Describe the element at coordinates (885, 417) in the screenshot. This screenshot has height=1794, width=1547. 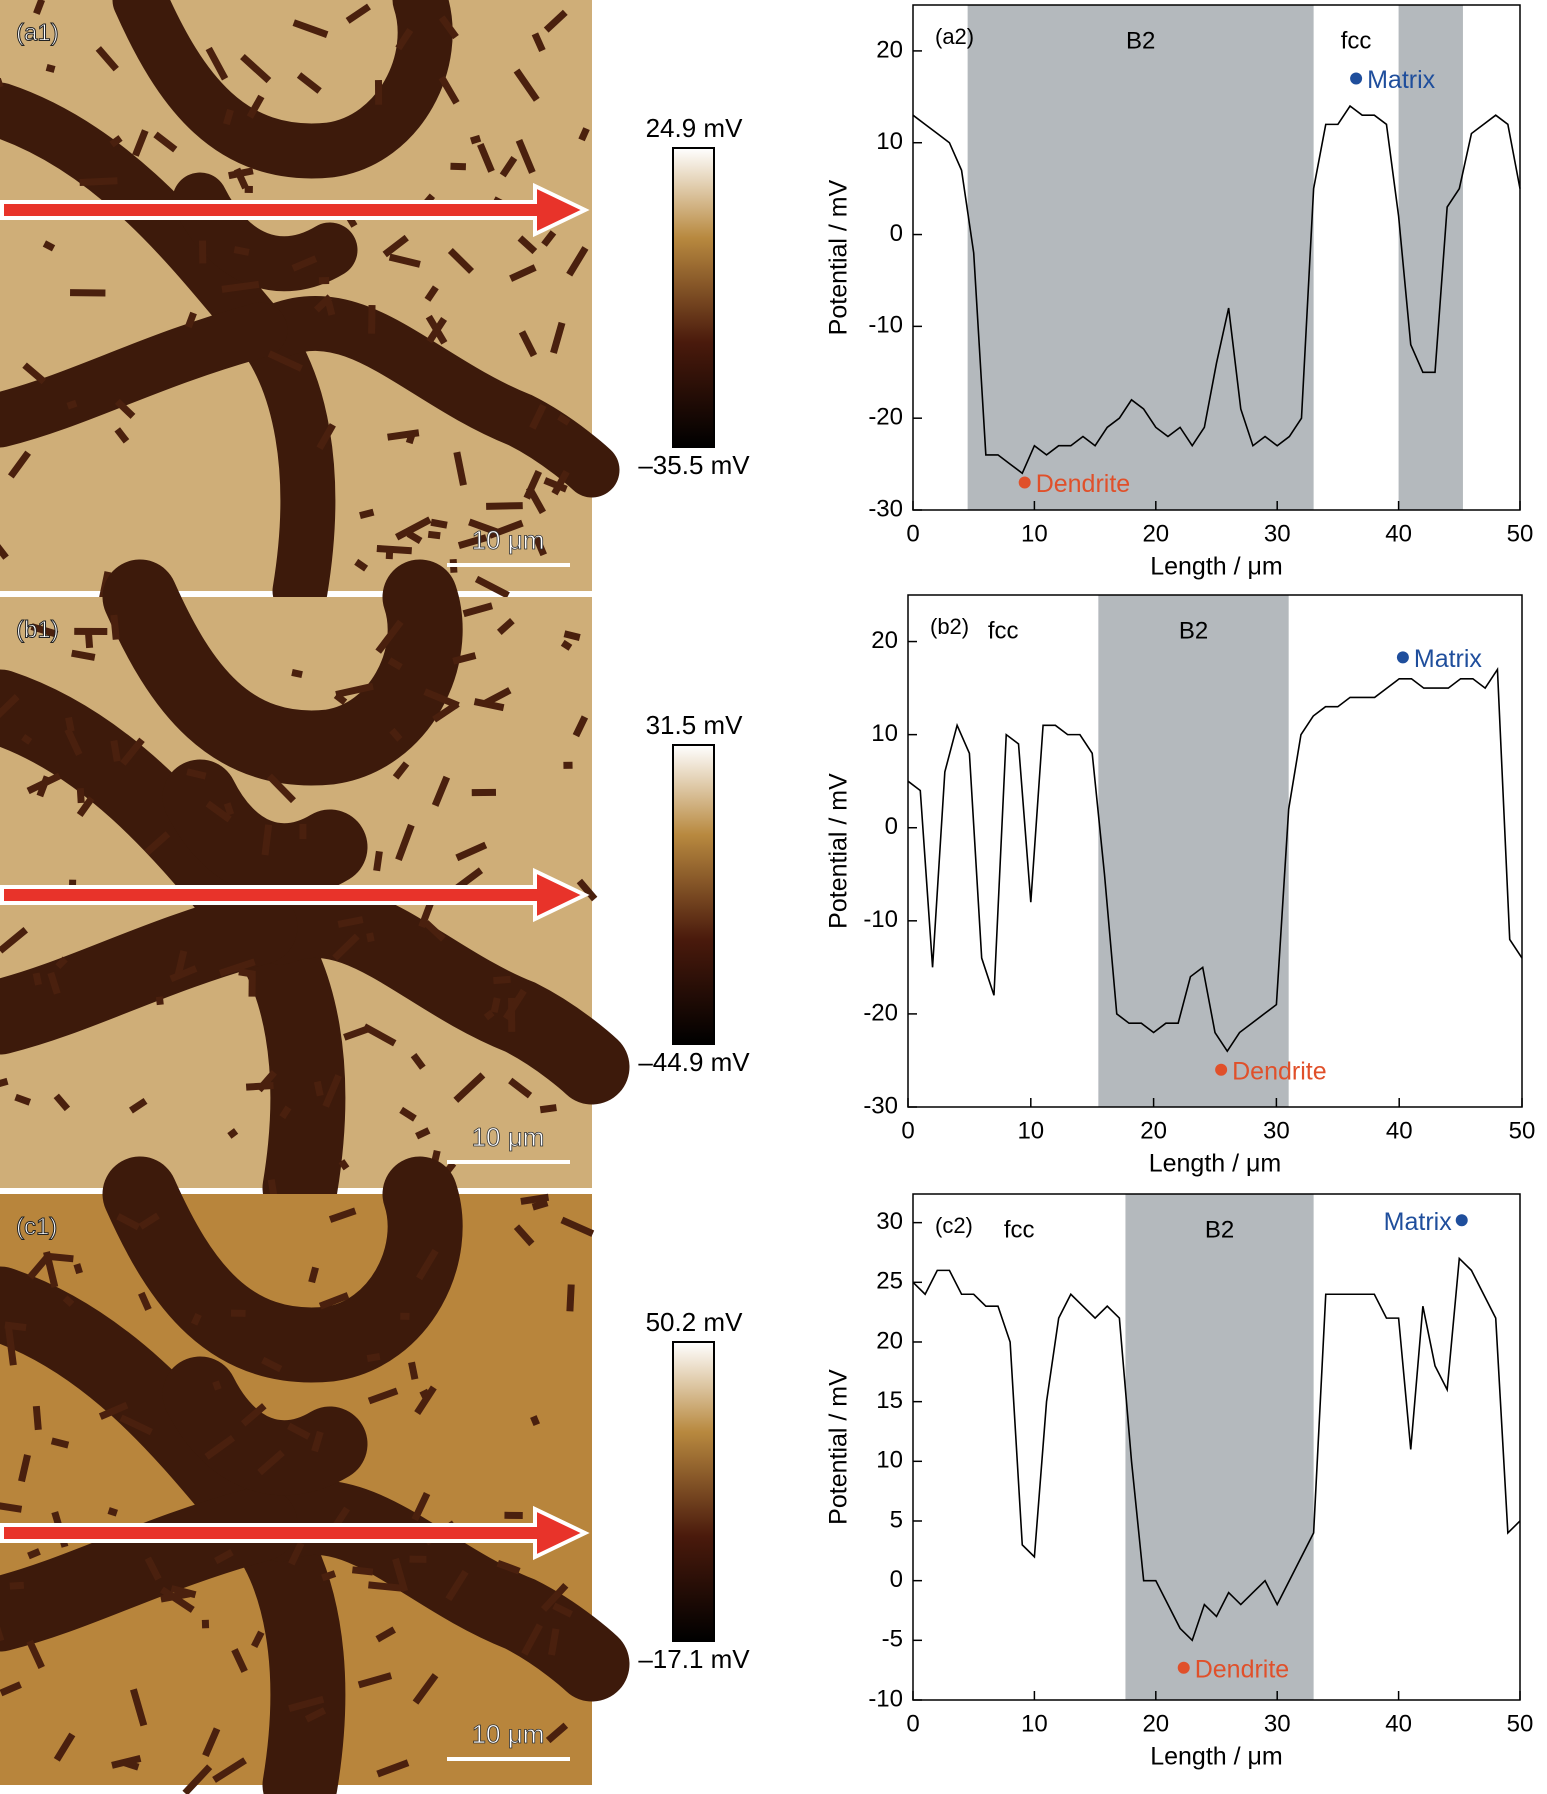
I see `y-tick-label: -20` at that location.